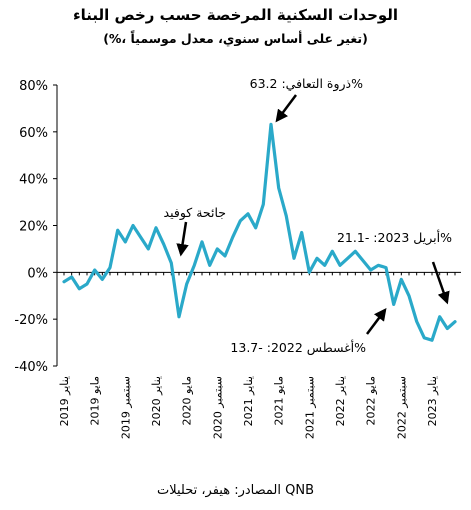  I want to click on x-tick-label: مايو 2019, so click(95, 401).